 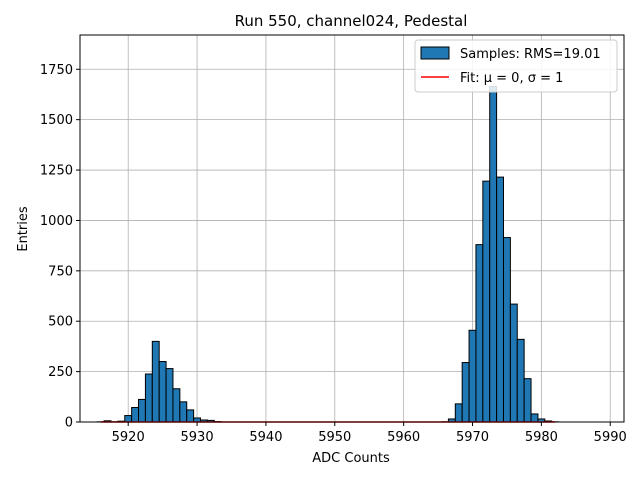 I want to click on legend-label-samples: Samples: RMS=19.01, so click(x=530, y=54).